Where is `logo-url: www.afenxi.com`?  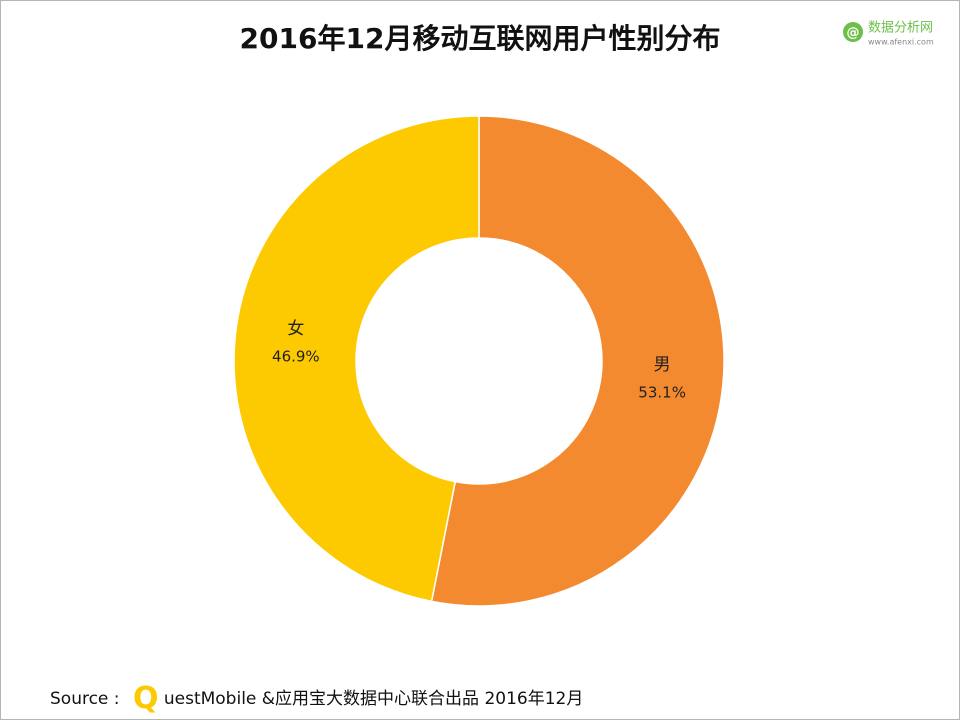 logo-url: www.afenxi.com is located at coordinates (901, 42).